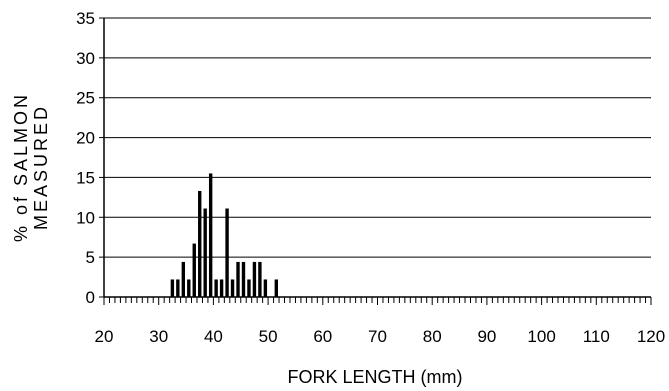 The image size is (669, 391). Describe the element at coordinates (651, 336) in the screenshot. I see `x-tick-label: 120` at that location.